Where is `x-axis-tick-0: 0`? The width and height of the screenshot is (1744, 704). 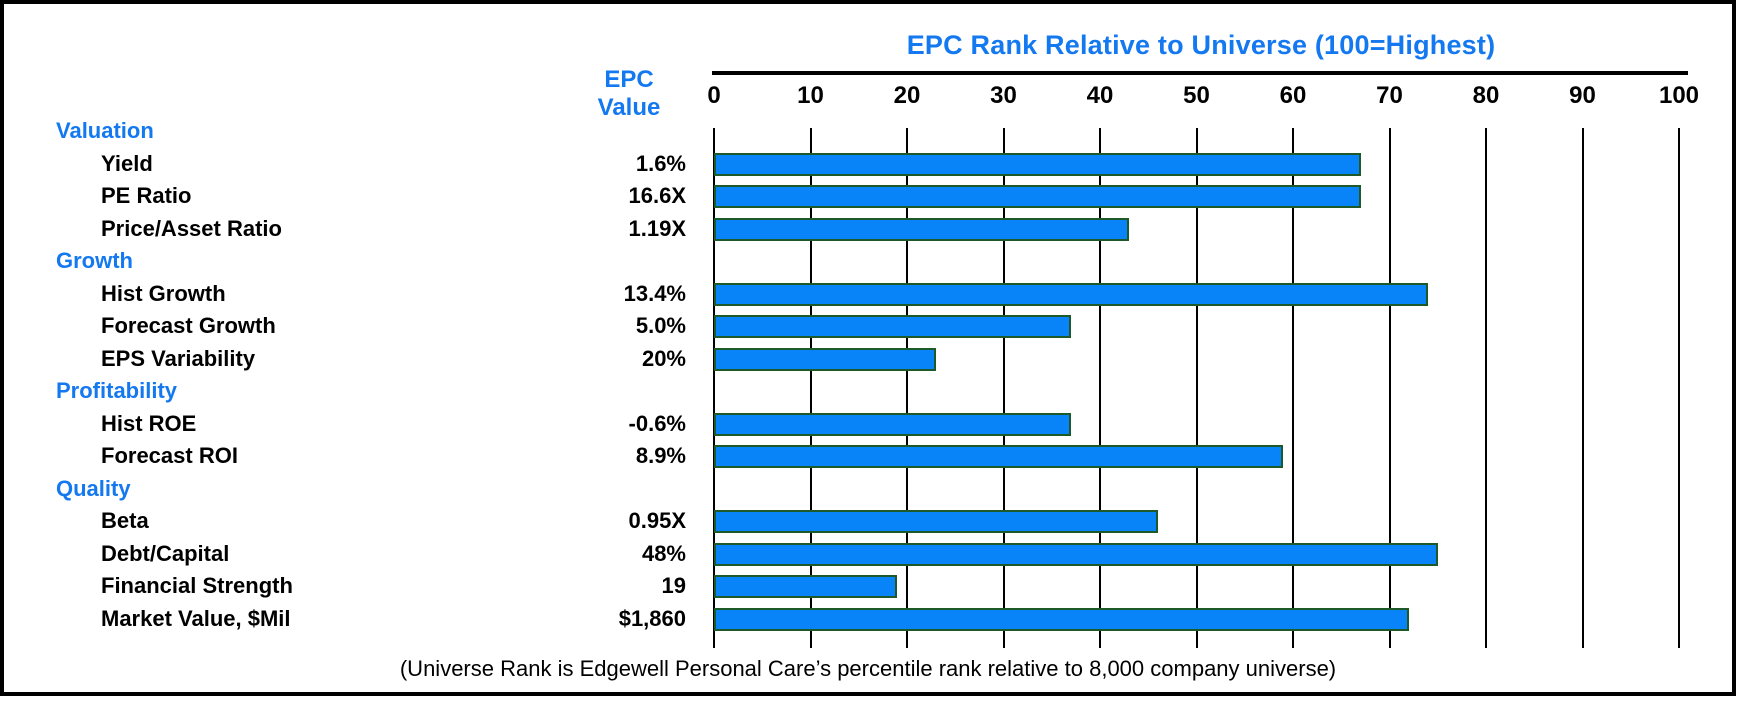
x-axis-tick-0: 0 is located at coordinates (714, 95).